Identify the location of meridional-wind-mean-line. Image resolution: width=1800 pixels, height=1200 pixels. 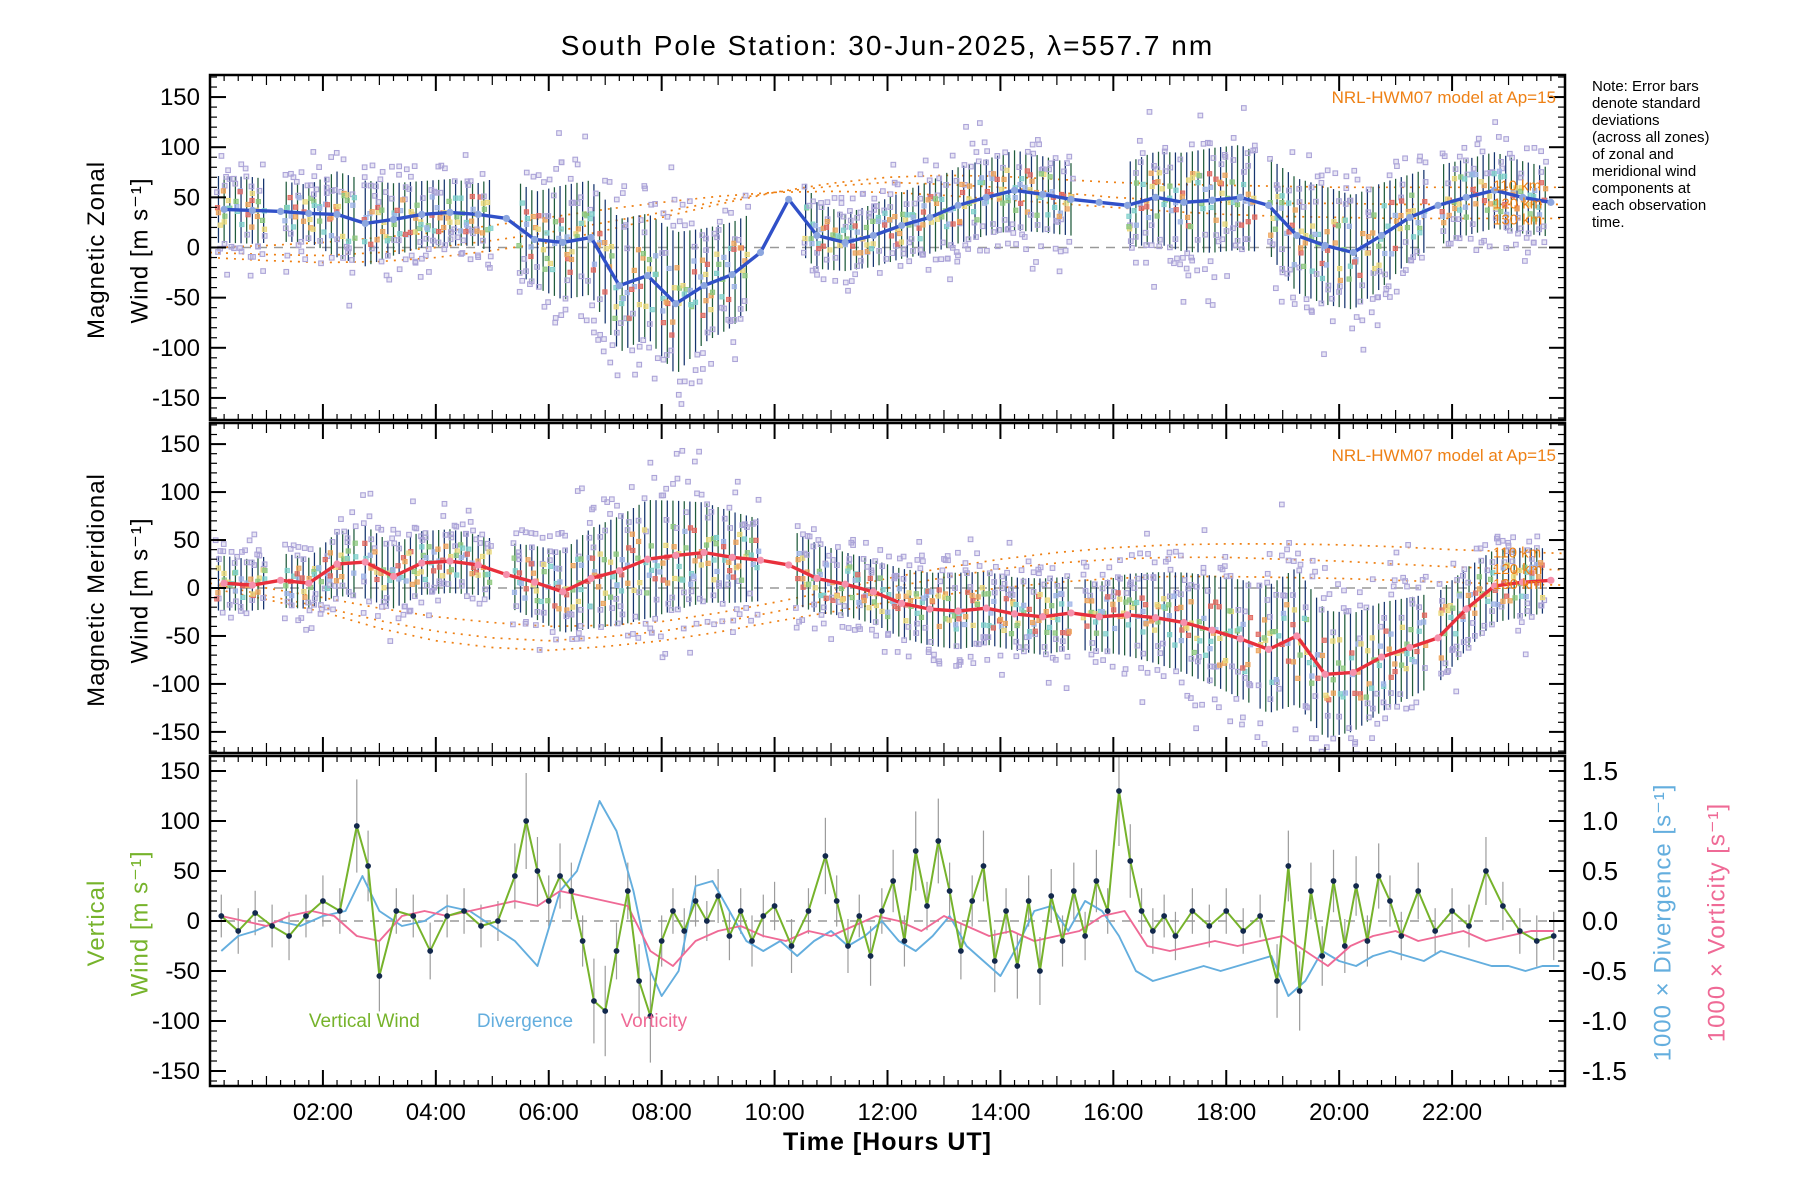
(887, 613).